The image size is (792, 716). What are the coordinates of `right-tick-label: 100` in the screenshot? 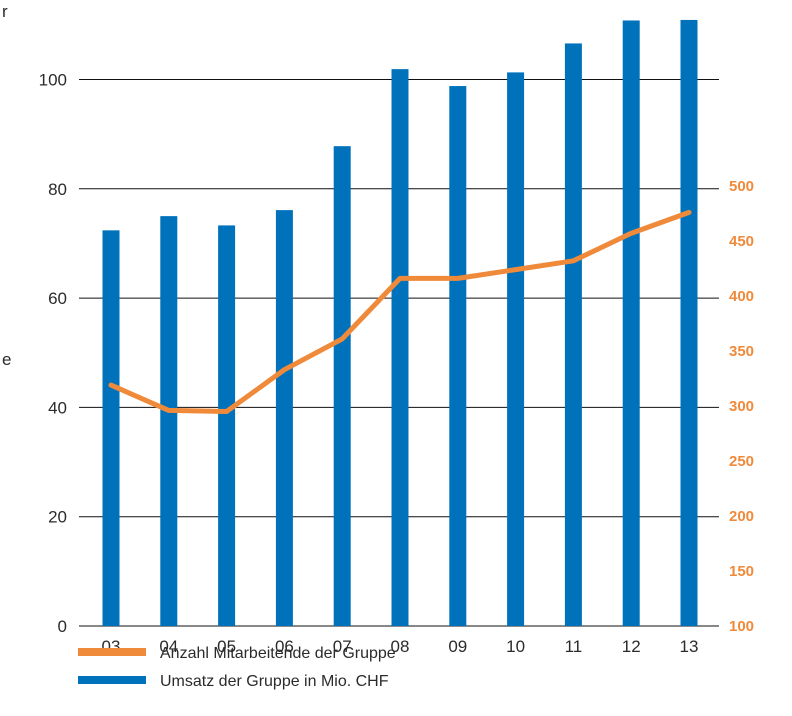 It's located at (741, 626).